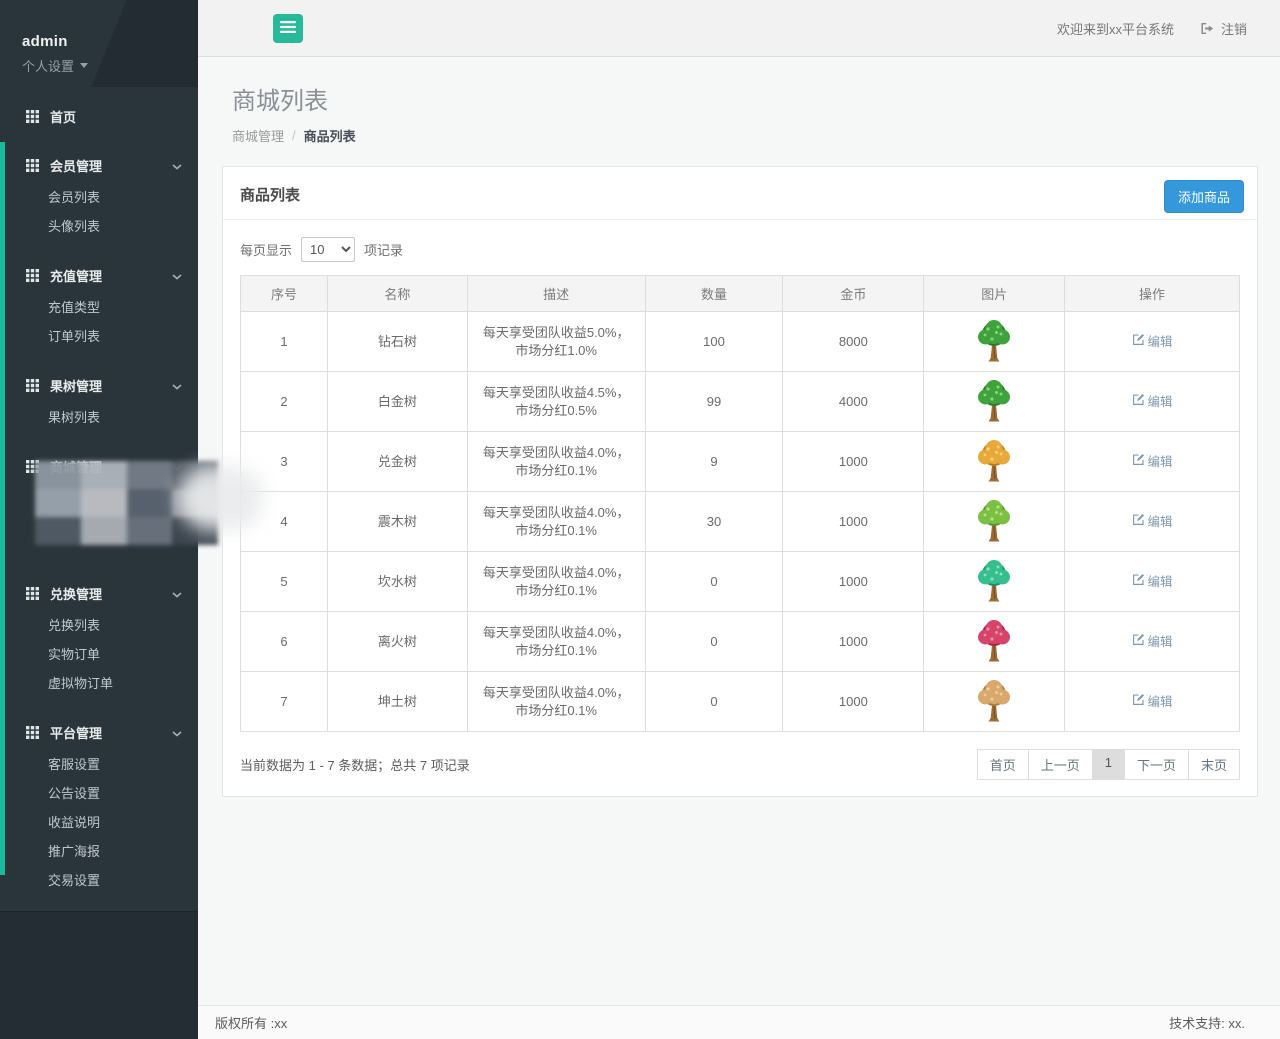 This screenshot has height=1039, width=1280. What do you see at coordinates (328, 249) in the screenshot?
I see `per-page-select: 10` at bounding box center [328, 249].